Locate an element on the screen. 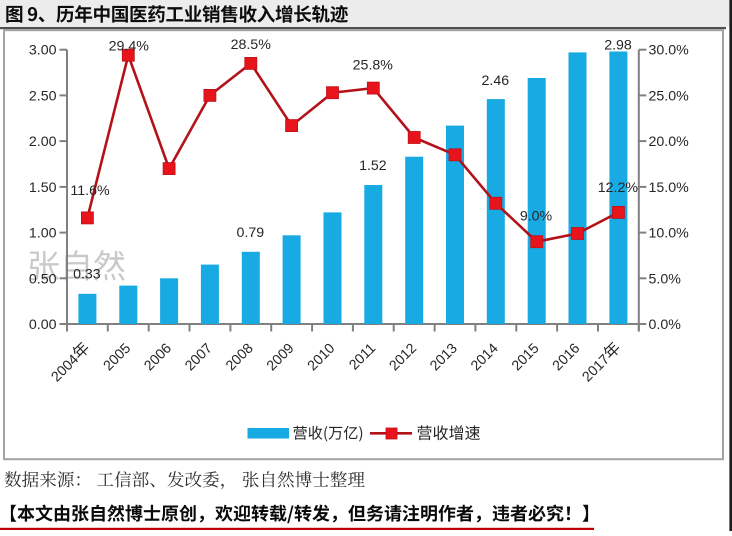 The image size is (732, 536). svg-text: 1.00 is located at coordinates (43, 234).